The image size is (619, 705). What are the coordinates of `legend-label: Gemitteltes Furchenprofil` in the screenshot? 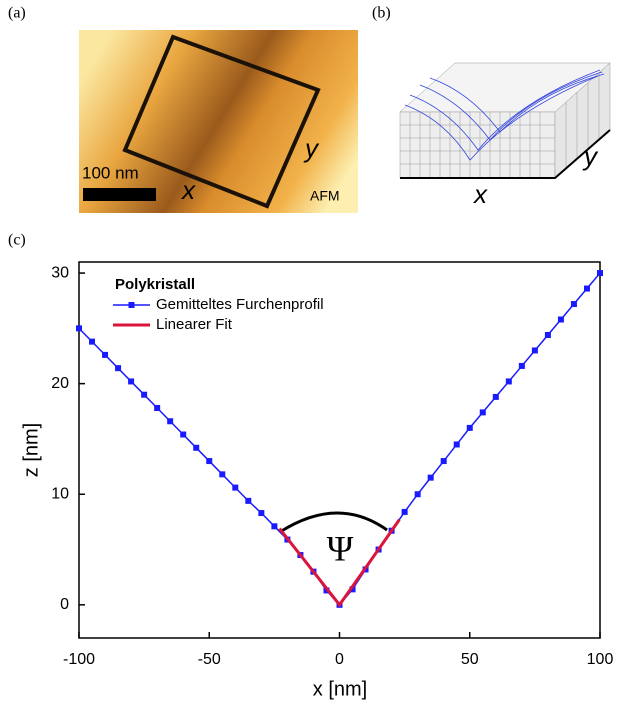 It's located at (240, 304).